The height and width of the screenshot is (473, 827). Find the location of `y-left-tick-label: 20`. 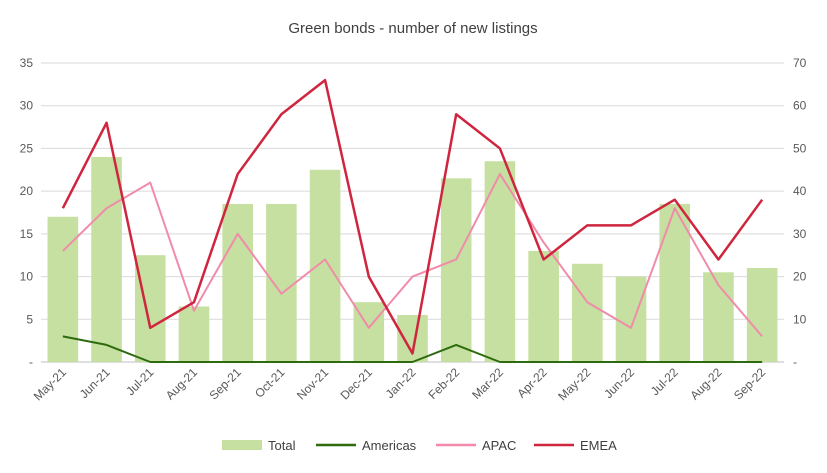

y-left-tick-label: 20 is located at coordinates (27, 191).